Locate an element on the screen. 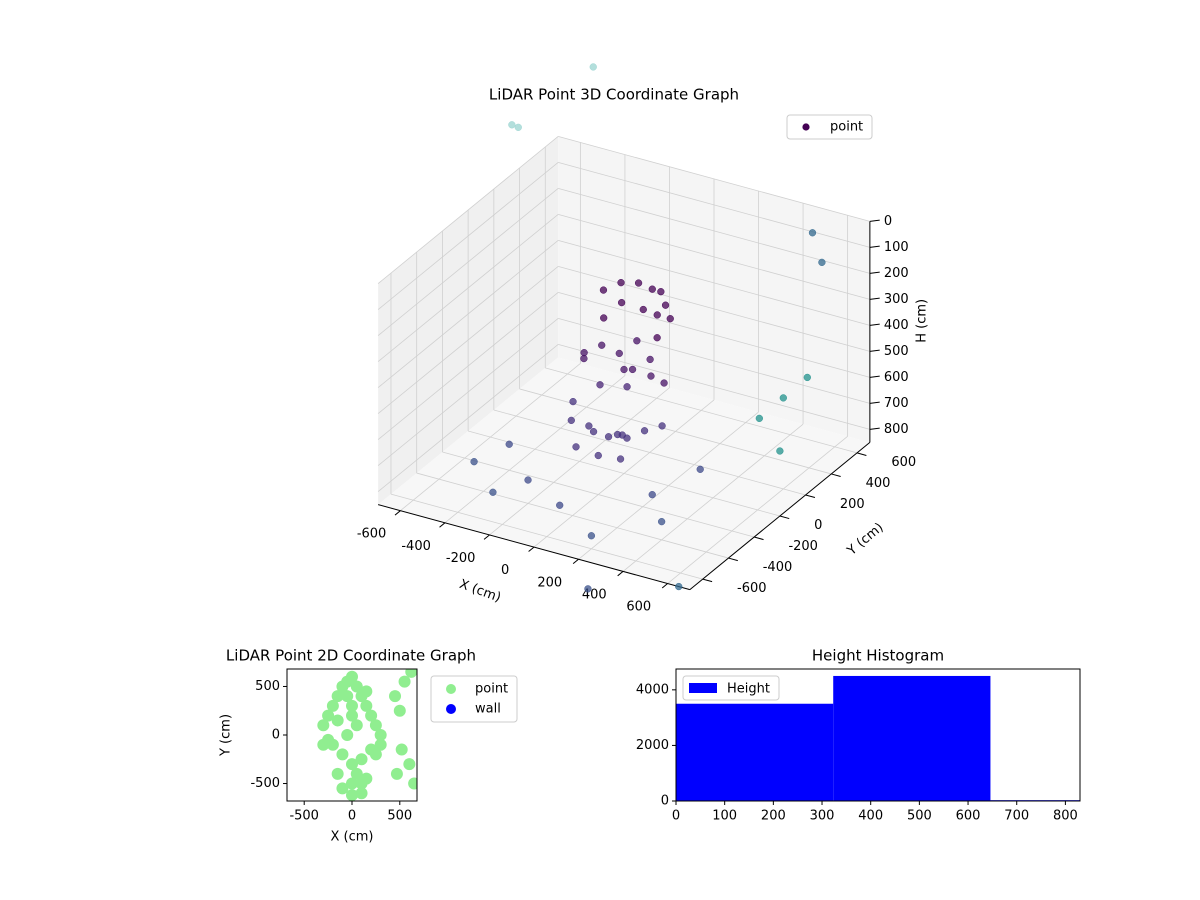 This screenshot has width=1200, height=900. x-tick-label: -600 is located at coordinates (372, 534).